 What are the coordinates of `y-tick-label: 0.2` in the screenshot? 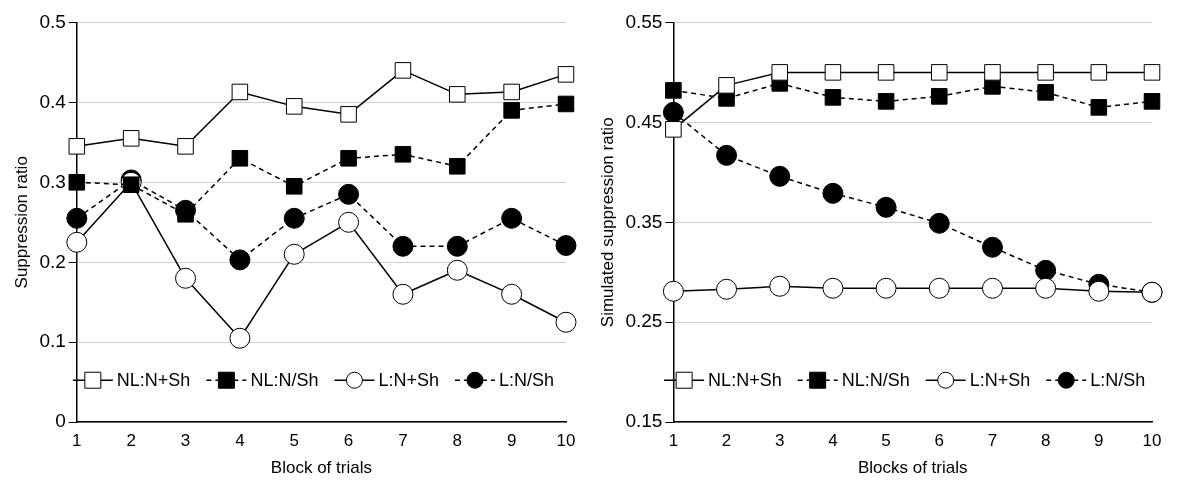 It's located at (52, 261).